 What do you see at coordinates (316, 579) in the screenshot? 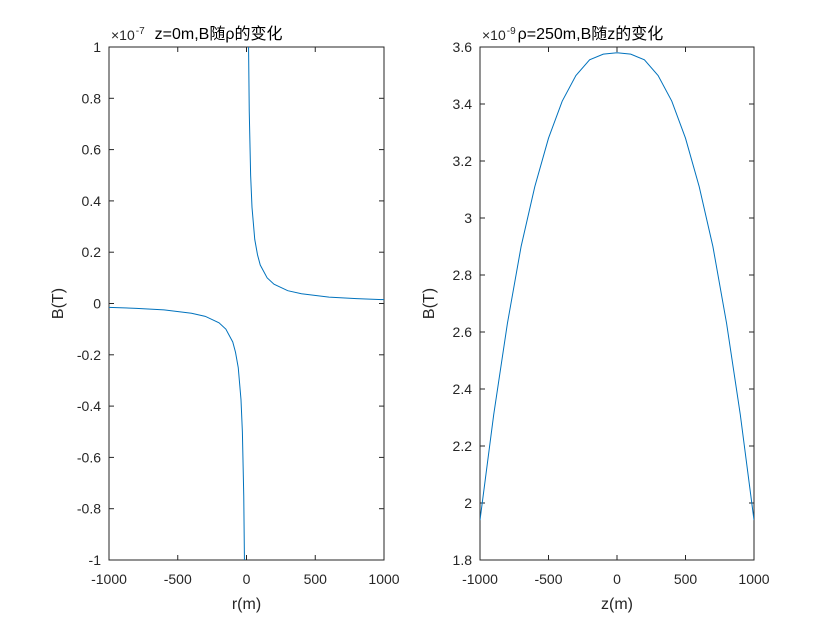
I see `left-xtick-label: 500` at bounding box center [316, 579].